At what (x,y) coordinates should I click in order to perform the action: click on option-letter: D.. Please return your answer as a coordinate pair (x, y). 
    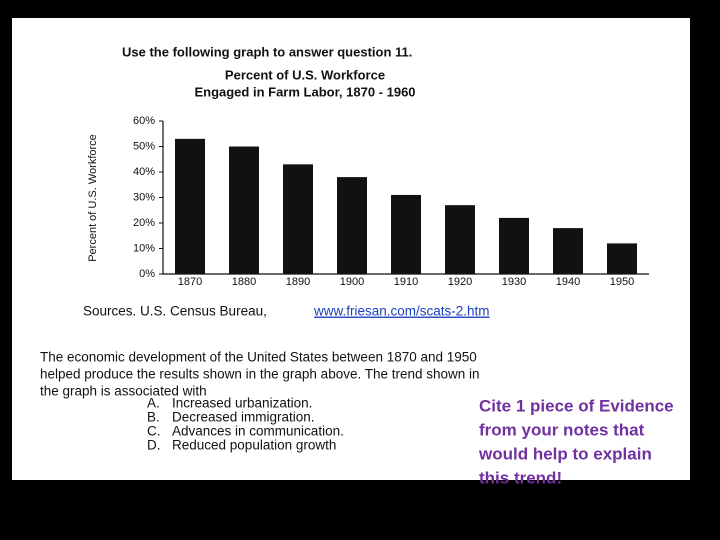
    Looking at the image, I should click on (154, 445).